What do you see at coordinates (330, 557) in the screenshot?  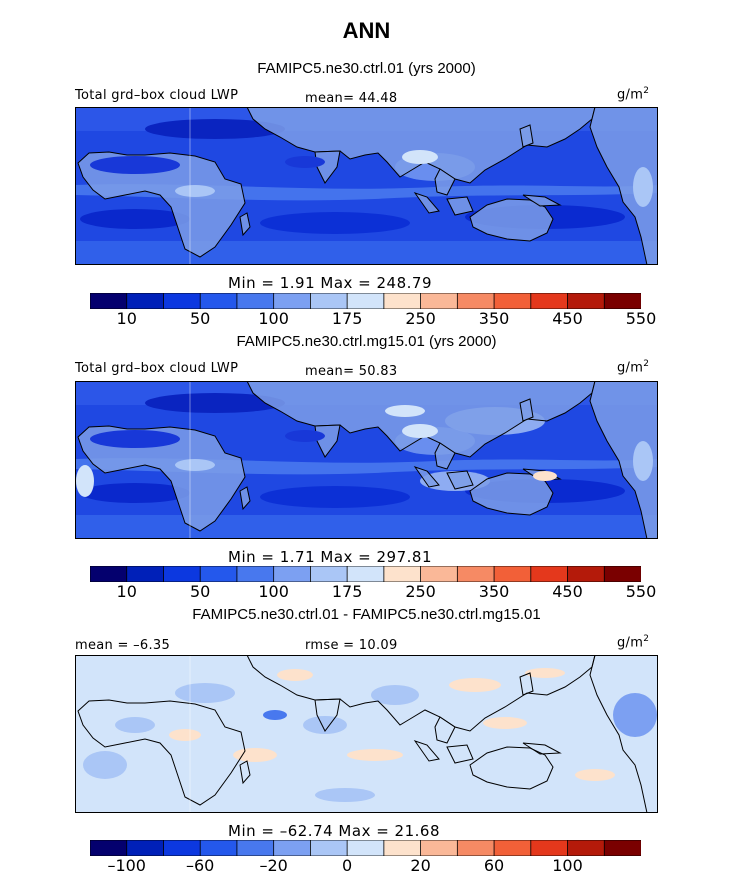 I see `panel2-minmax: Min = 1.71 Max = 297.81` at bounding box center [330, 557].